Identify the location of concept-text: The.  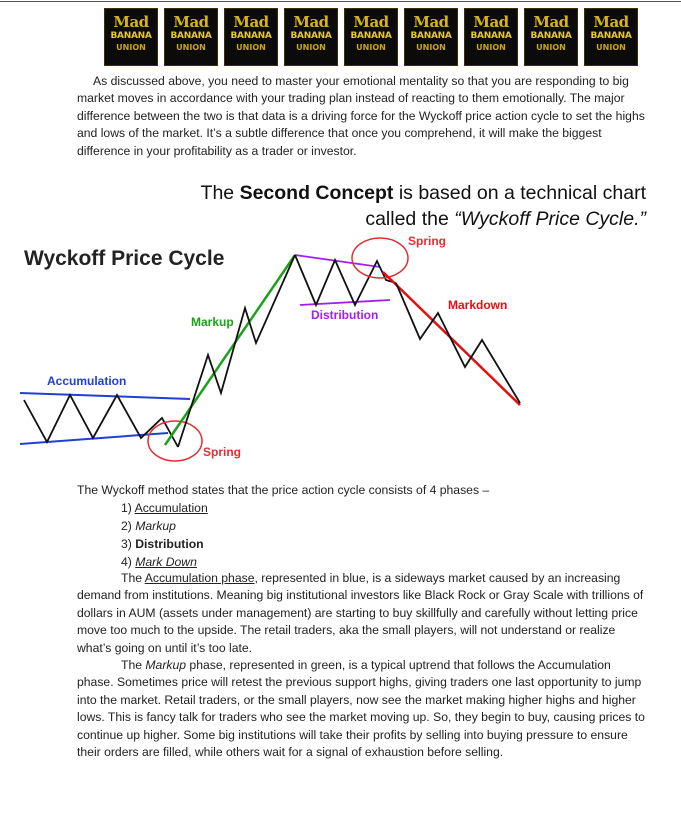
(220, 193).